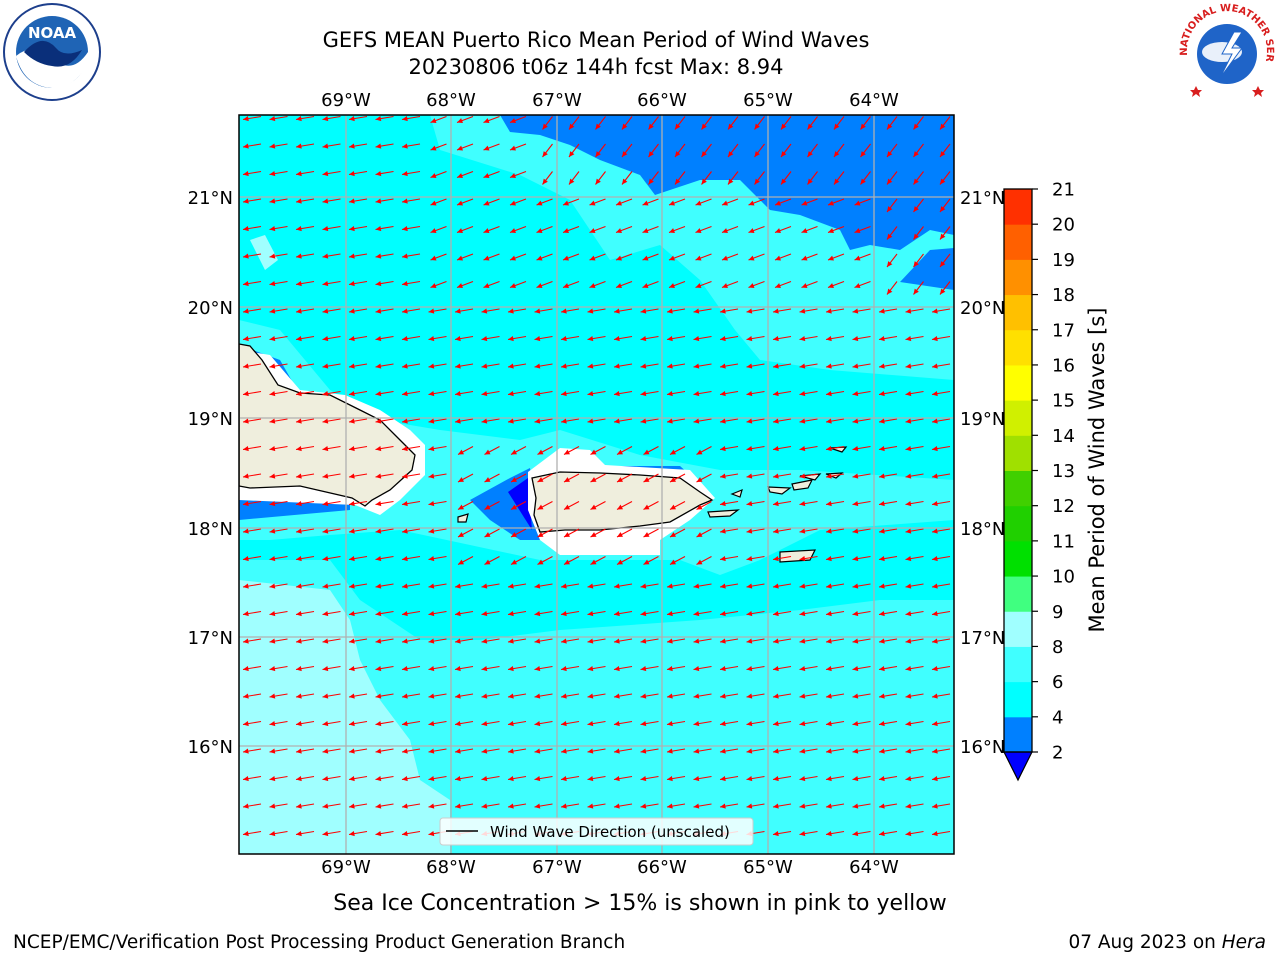 The image size is (1280, 960). What do you see at coordinates (874, 100) in the screenshot?
I see `longitude-label: 64°W` at bounding box center [874, 100].